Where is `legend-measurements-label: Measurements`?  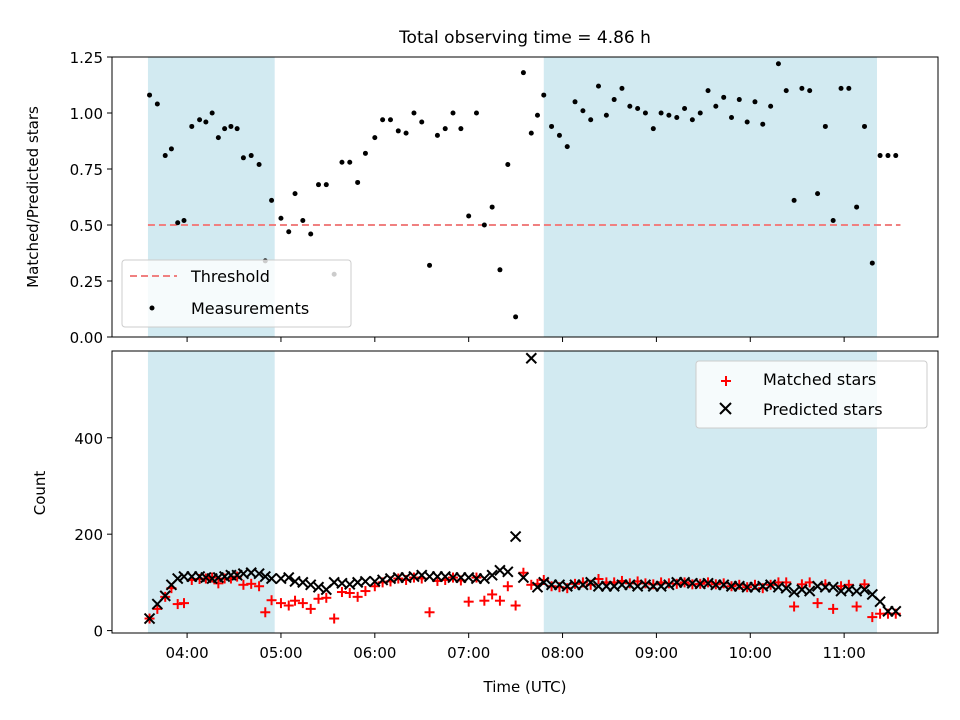 legend-measurements-label: Measurements is located at coordinates (250, 308).